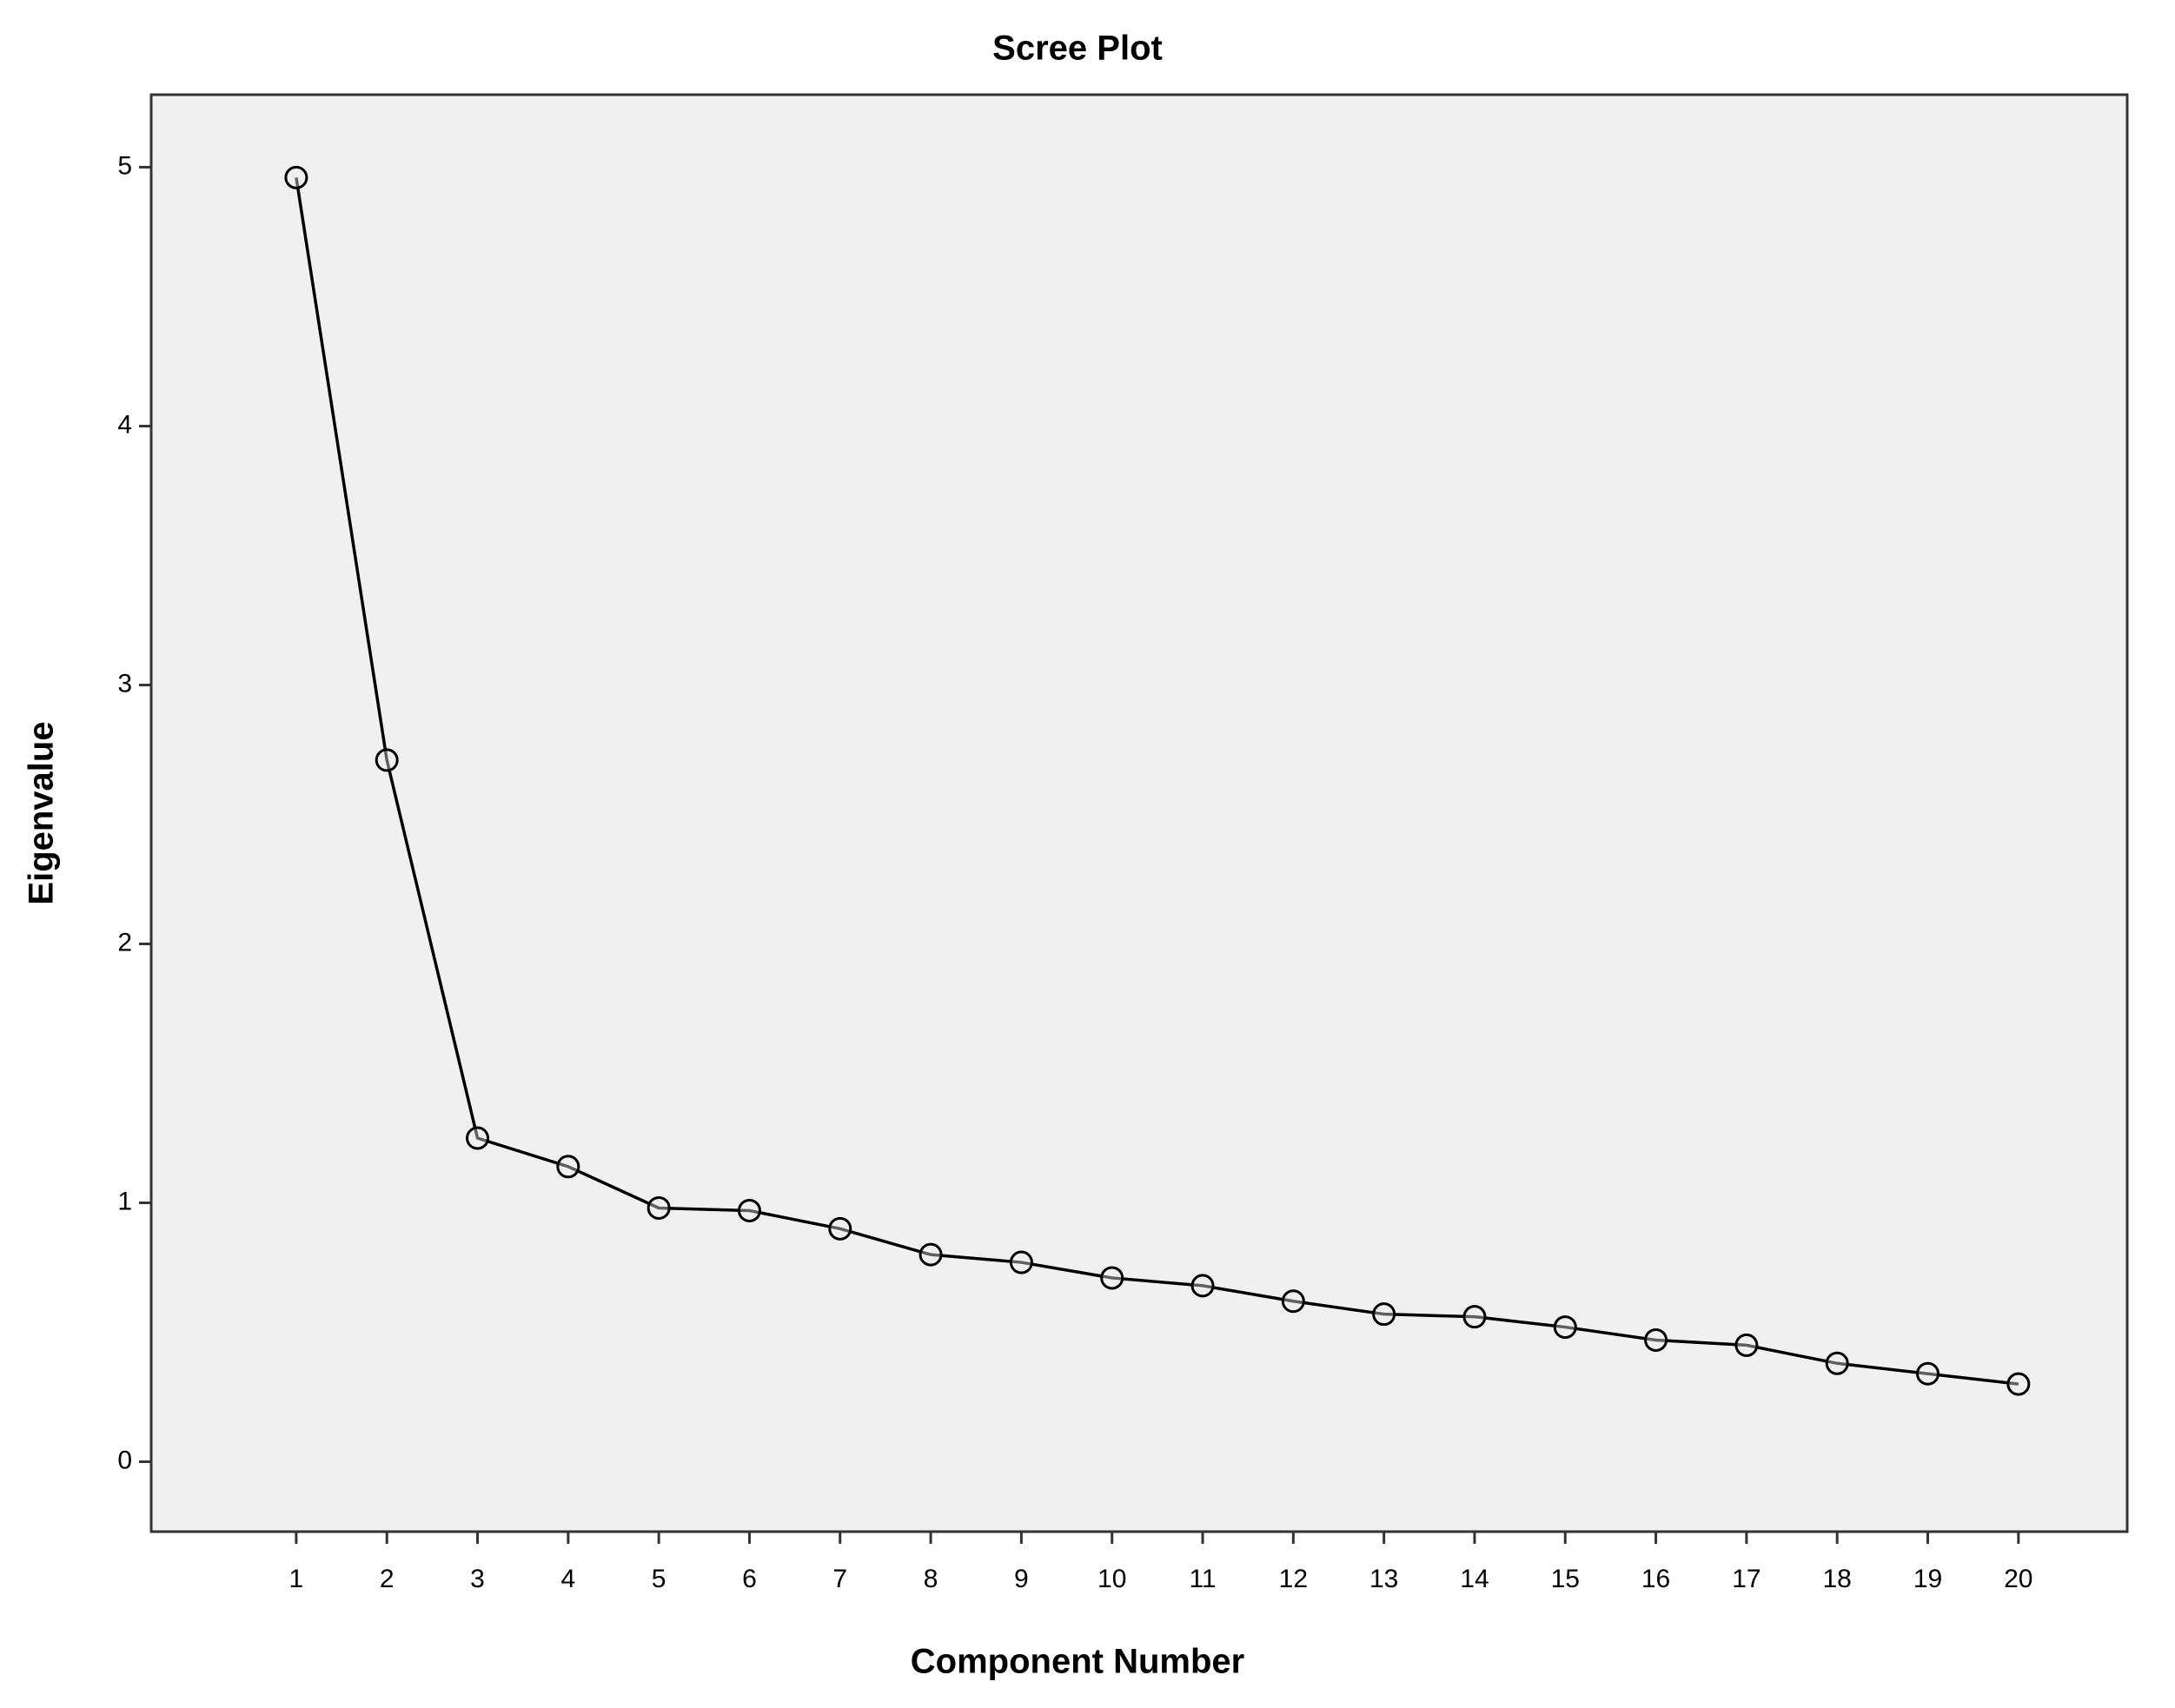  What do you see at coordinates (1655, 1579) in the screenshot?
I see `x-tick-label: 16` at bounding box center [1655, 1579].